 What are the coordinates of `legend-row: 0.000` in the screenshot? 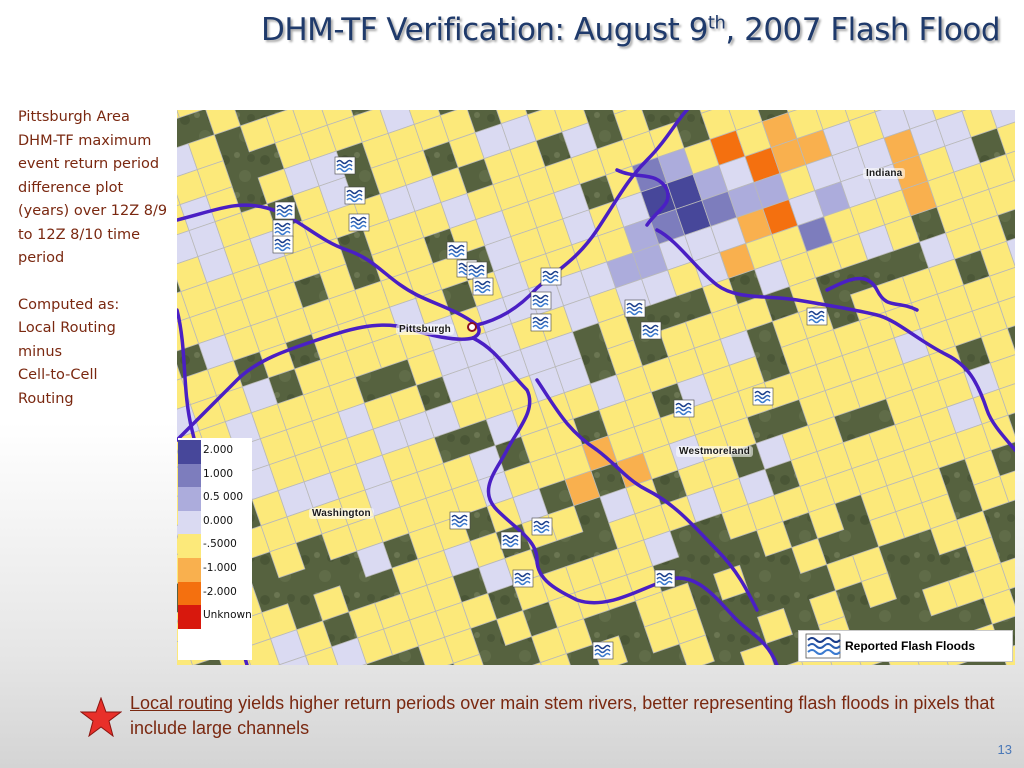 It's located at (215, 522).